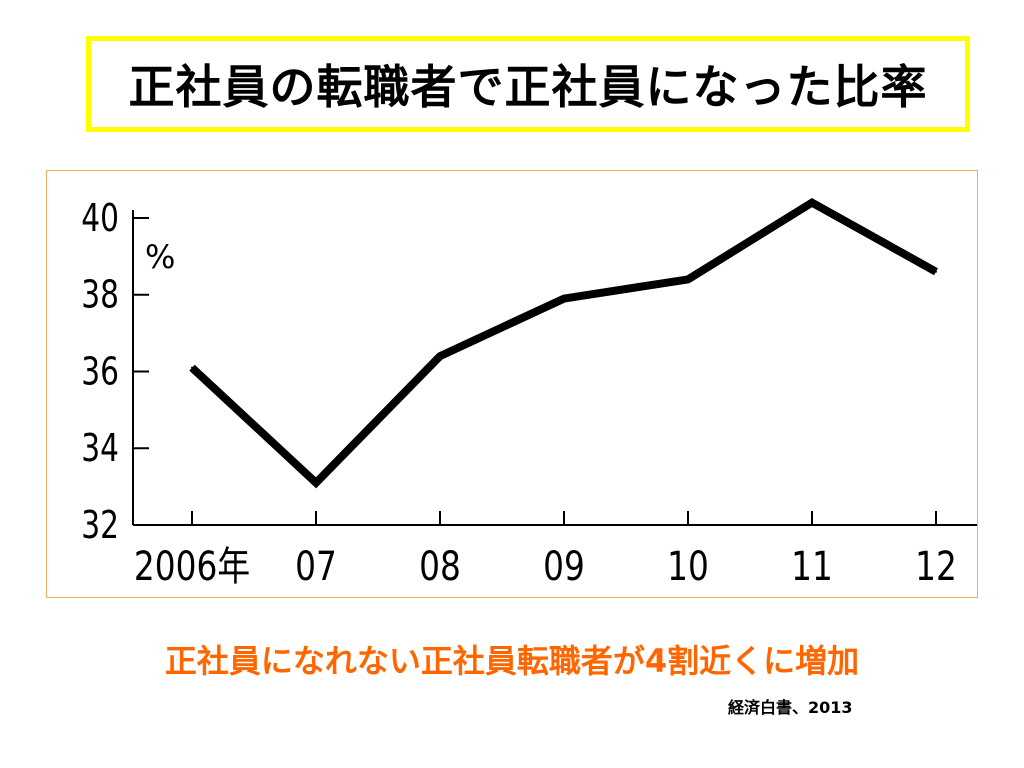 Image resolution: width=1024 pixels, height=768 pixels. What do you see at coordinates (790, 707) in the screenshot?
I see `source-citation: 経済白書、2013` at bounding box center [790, 707].